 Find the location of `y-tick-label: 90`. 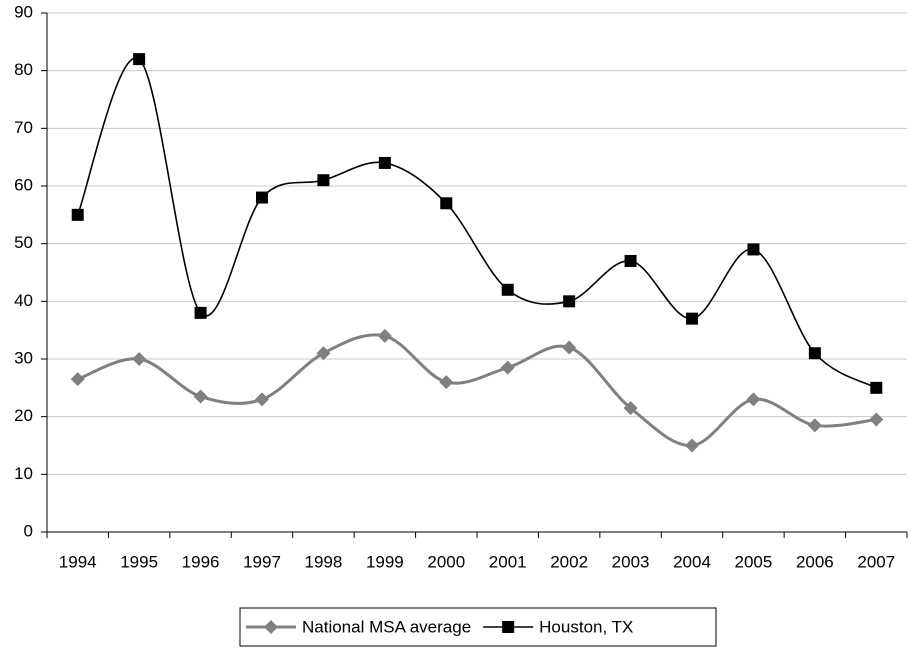

y-tick-label: 90 is located at coordinates (23, 11).